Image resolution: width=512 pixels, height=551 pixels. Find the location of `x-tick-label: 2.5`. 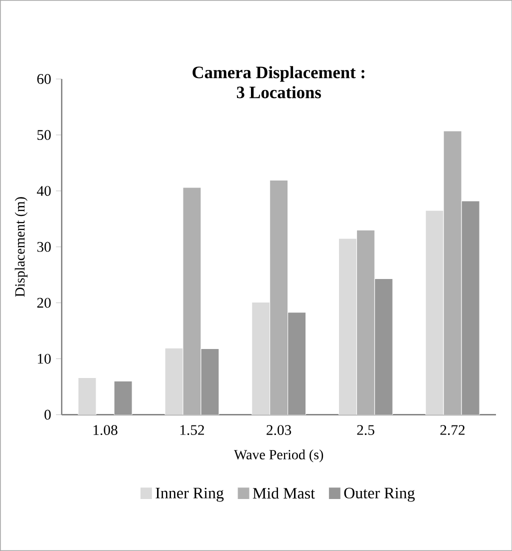

x-tick-label: 2.5 is located at coordinates (365, 430).